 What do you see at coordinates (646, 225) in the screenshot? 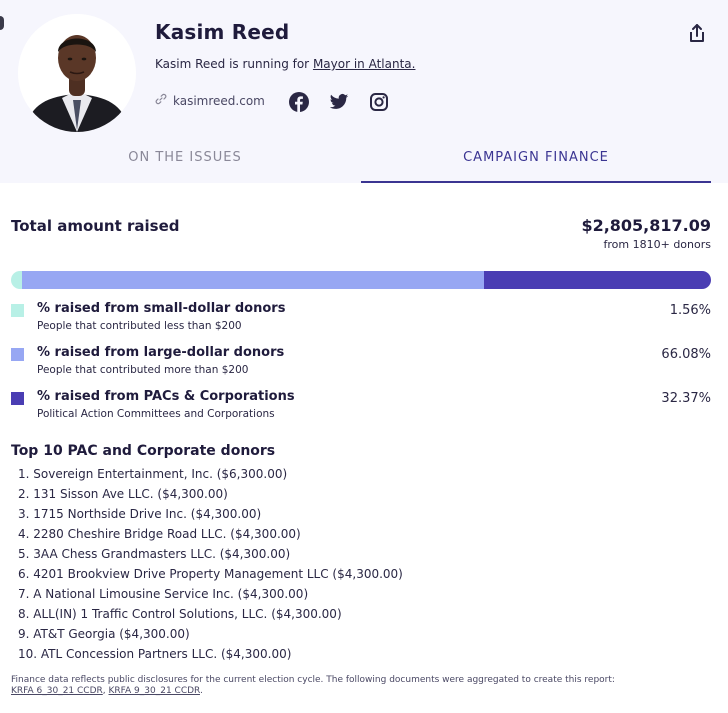
I see `total-raised-amount: $2,805,817.09` at bounding box center [646, 225].